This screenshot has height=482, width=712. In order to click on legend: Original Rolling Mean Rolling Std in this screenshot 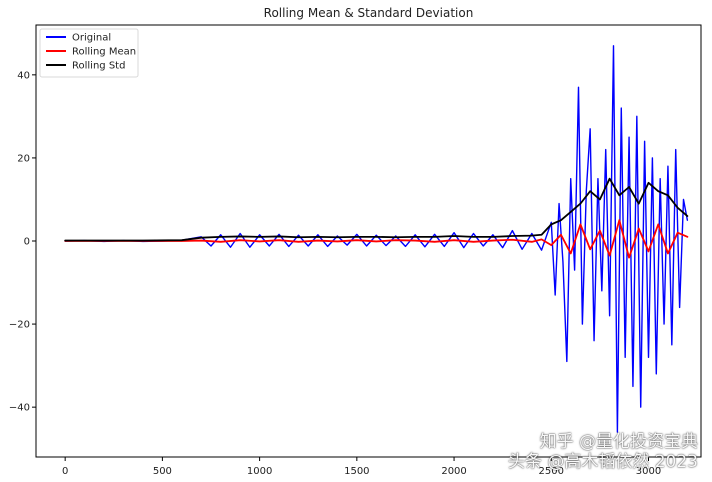, I will do `click(89, 53)`.